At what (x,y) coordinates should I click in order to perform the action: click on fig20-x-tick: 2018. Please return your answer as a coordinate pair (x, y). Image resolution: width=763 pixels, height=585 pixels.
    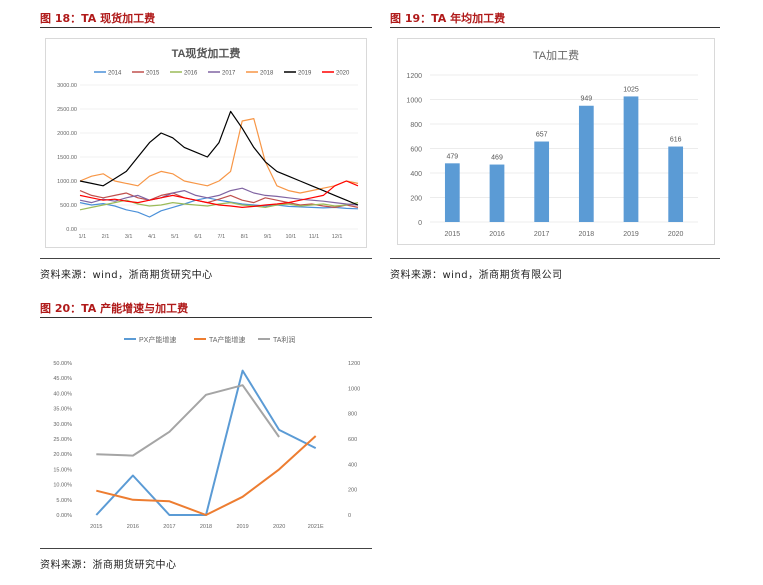
    Looking at the image, I should click on (206, 527).